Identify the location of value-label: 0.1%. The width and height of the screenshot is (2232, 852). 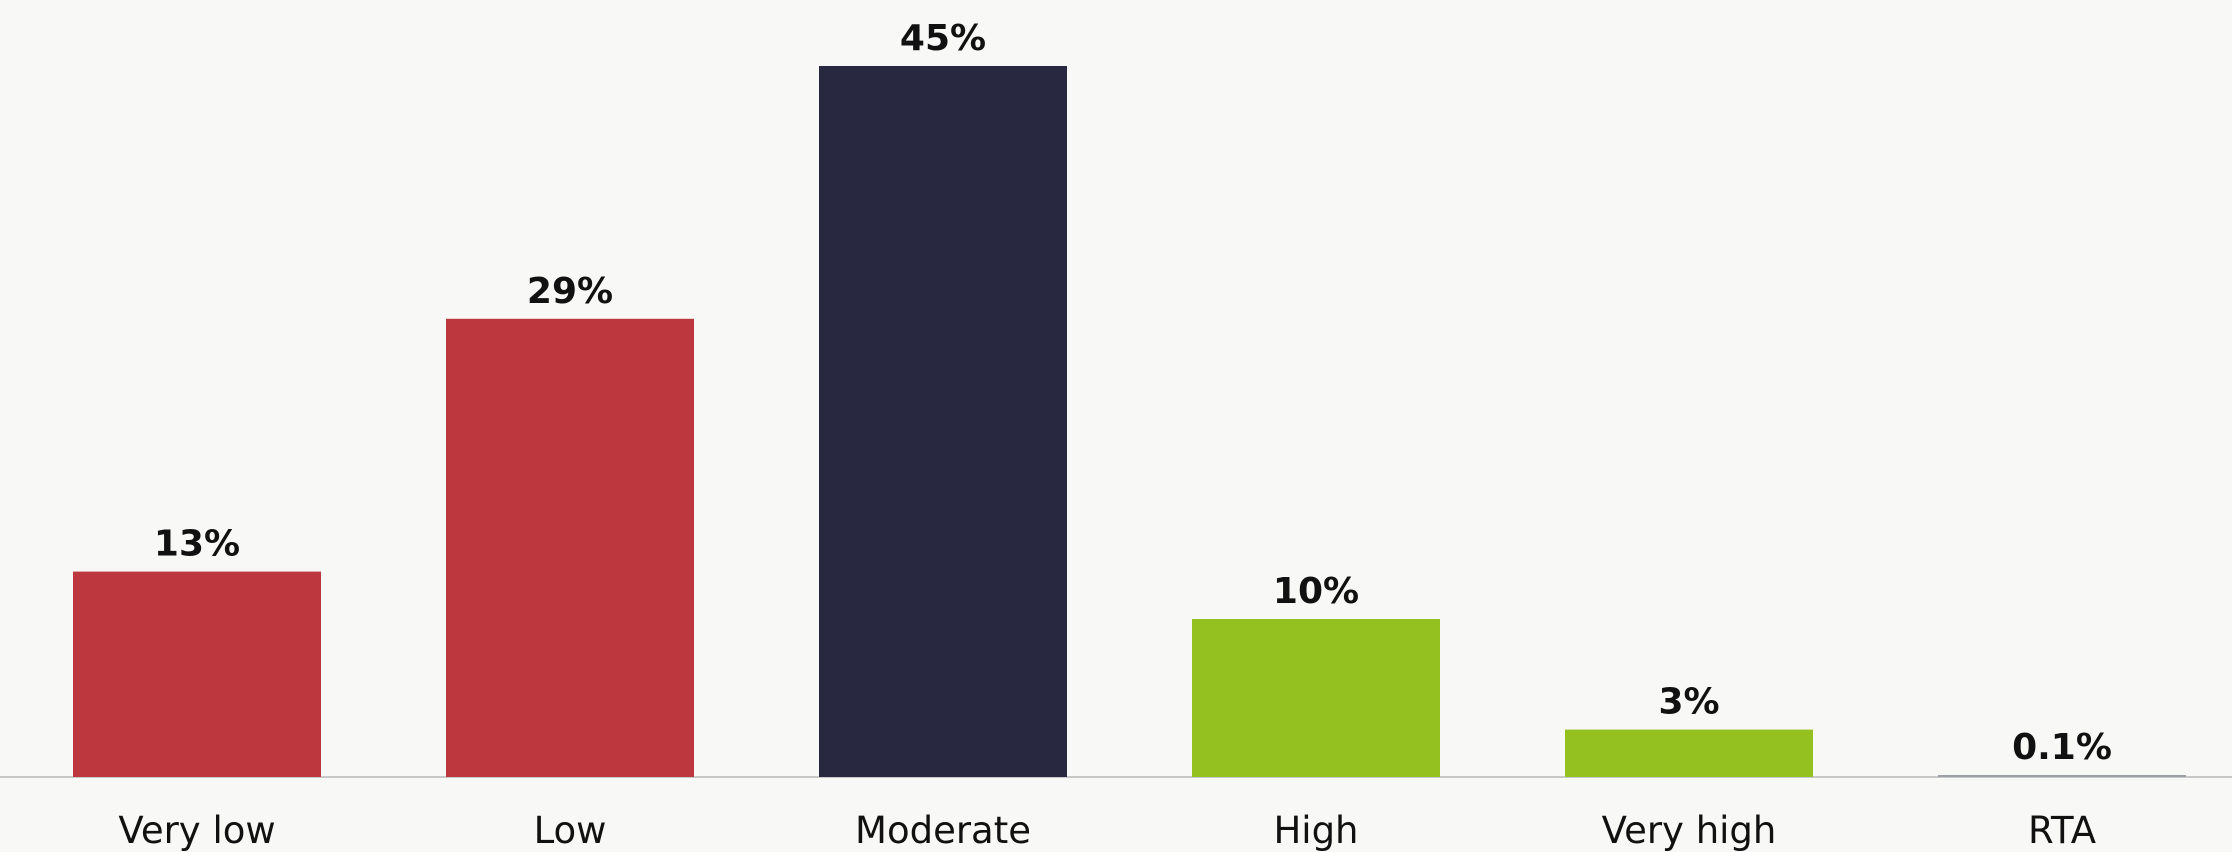
(2062, 747).